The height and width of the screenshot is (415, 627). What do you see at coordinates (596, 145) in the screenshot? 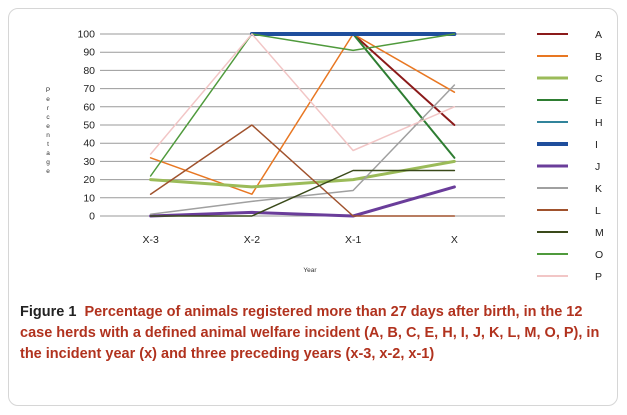
I see `legend-label-i: I` at bounding box center [596, 145].